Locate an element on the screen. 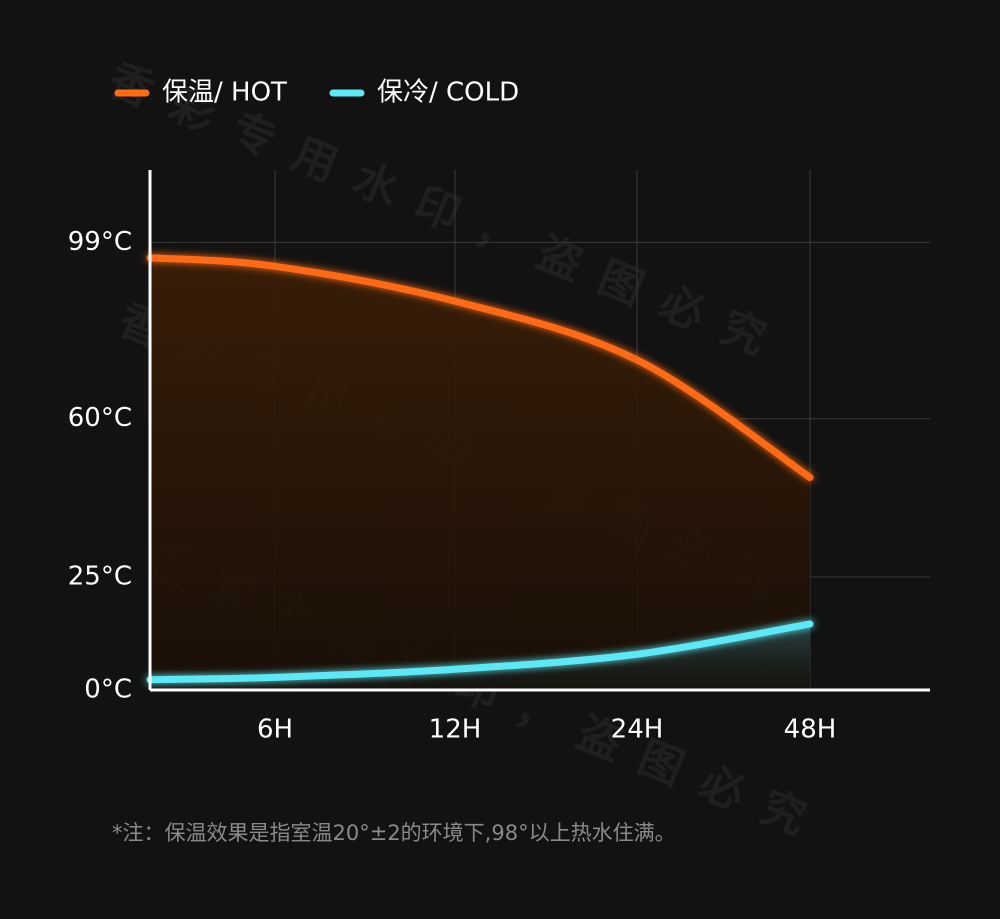  legend-label: 保温/ HOT is located at coordinates (224, 93).